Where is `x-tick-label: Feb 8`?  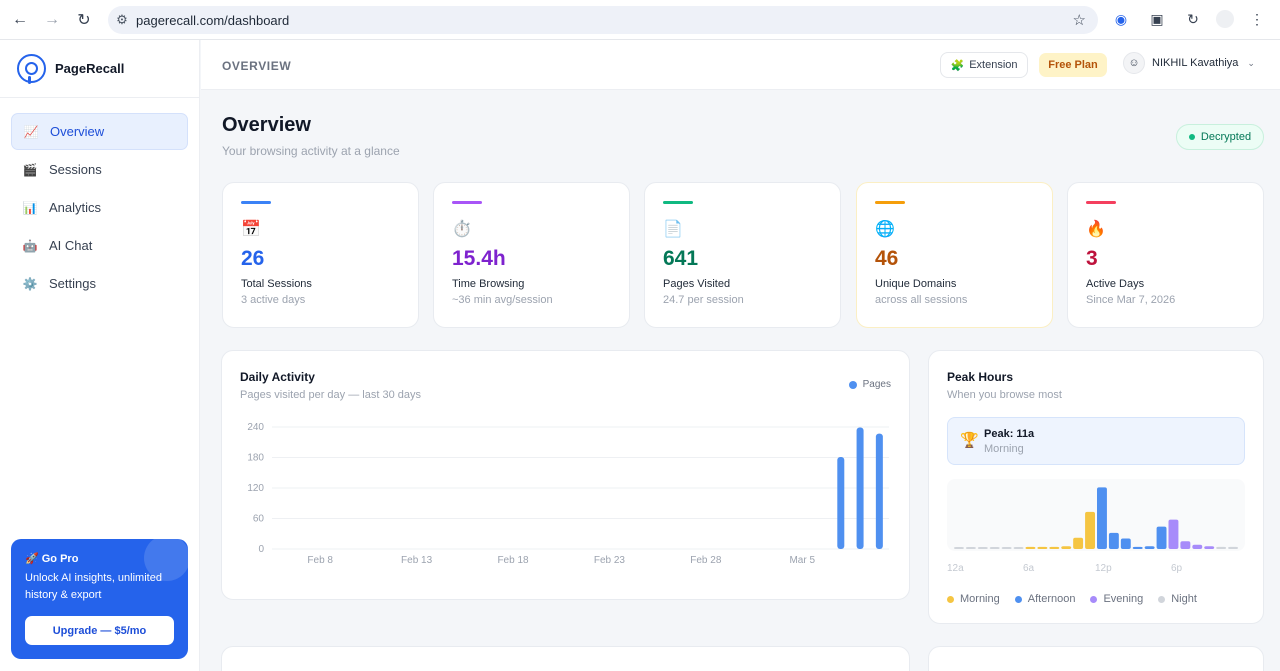 x-tick-label: Feb 8 is located at coordinates (320, 560).